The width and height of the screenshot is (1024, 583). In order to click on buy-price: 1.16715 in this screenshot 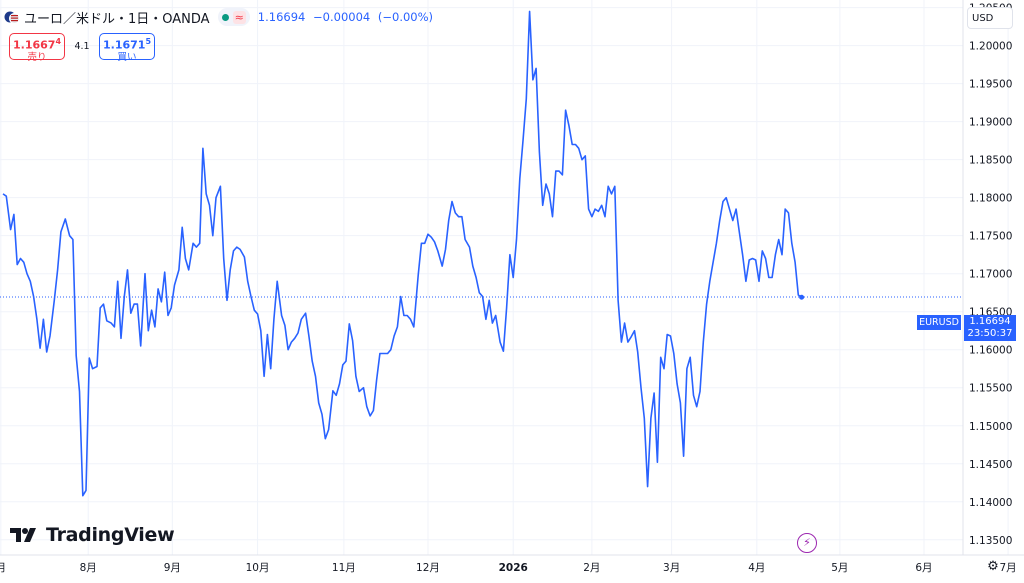, I will do `click(127, 44)`.